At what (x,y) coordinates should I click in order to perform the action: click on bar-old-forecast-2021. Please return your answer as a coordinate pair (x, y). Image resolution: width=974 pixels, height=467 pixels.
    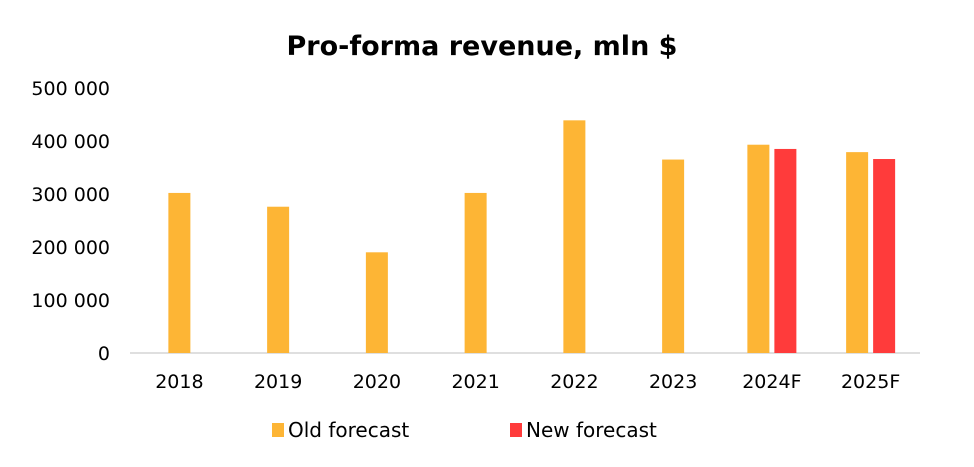
    Looking at the image, I should click on (475, 272).